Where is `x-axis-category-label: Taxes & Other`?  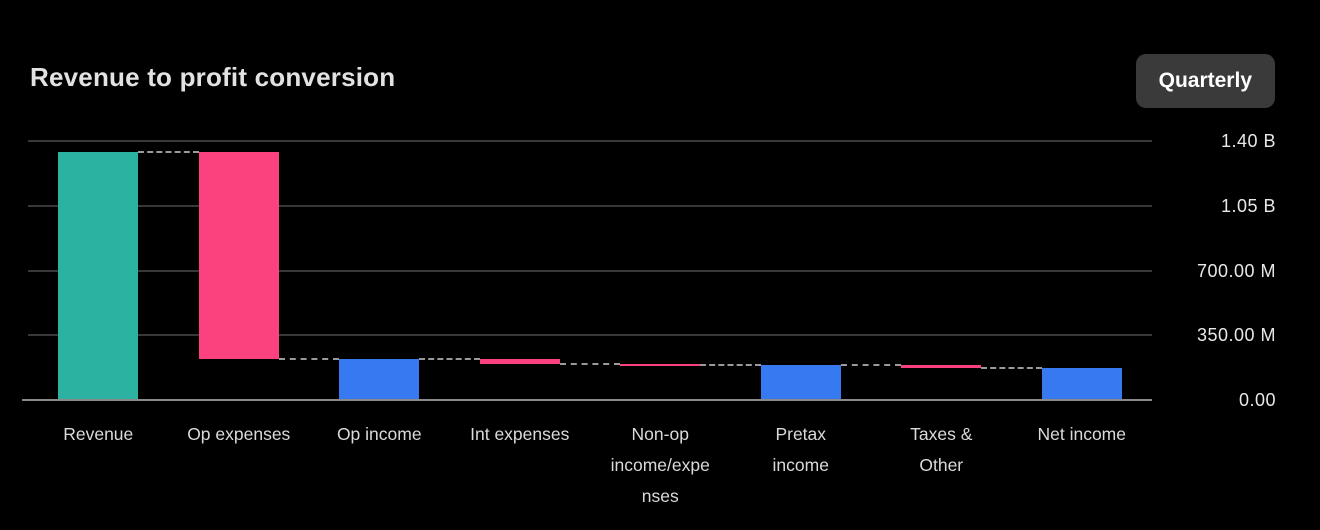
x-axis-category-label: Taxes & Other is located at coordinates (941, 450).